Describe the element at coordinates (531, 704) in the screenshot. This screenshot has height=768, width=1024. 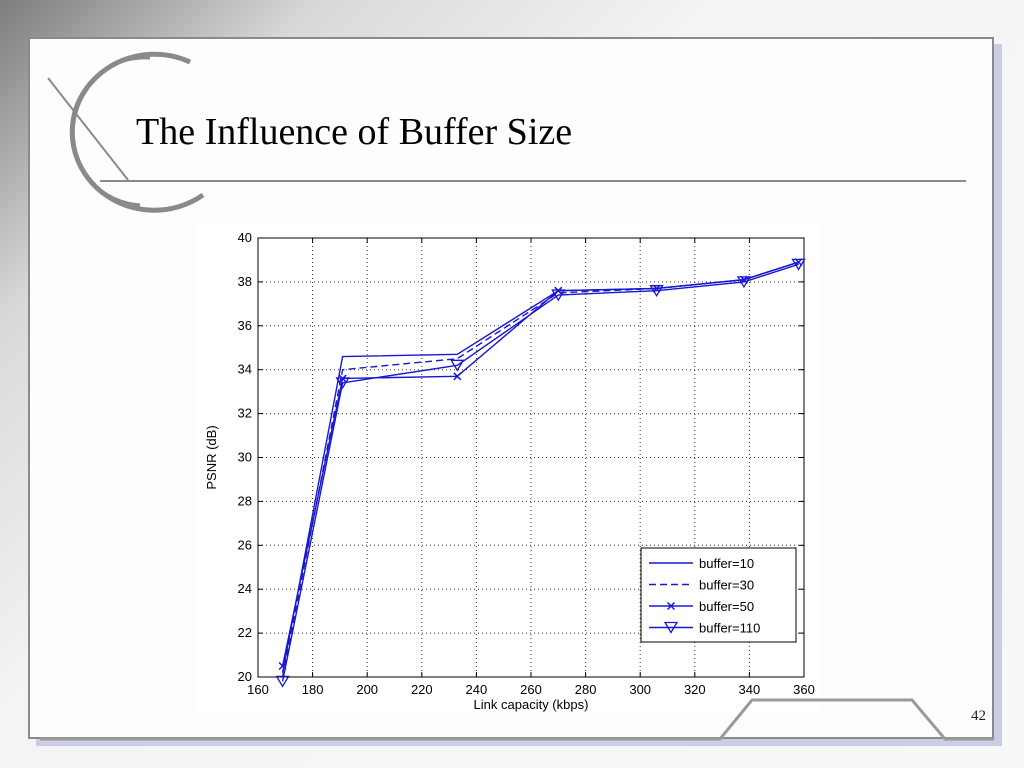
I see `x-axis-label: Link capacity (kbps)` at that location.